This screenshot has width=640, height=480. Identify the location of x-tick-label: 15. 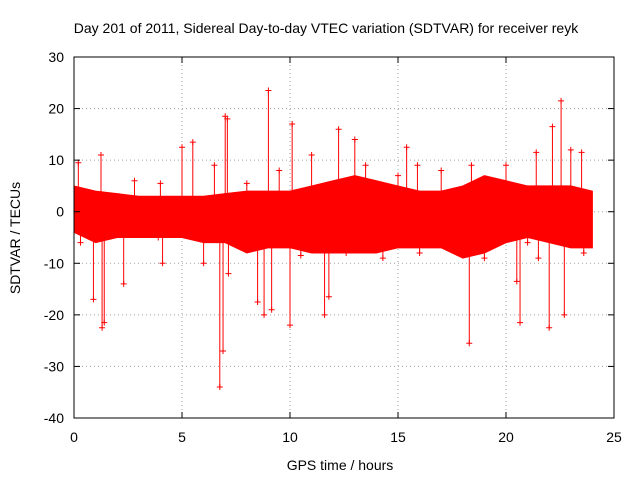
(398, 437).